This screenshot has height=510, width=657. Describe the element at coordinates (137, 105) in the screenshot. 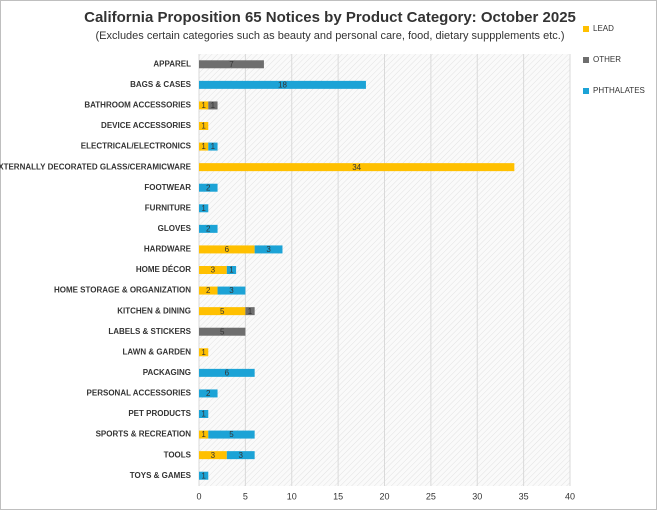

I see `y-tick-label: BATHROOM ACCESSORIES` at that location.